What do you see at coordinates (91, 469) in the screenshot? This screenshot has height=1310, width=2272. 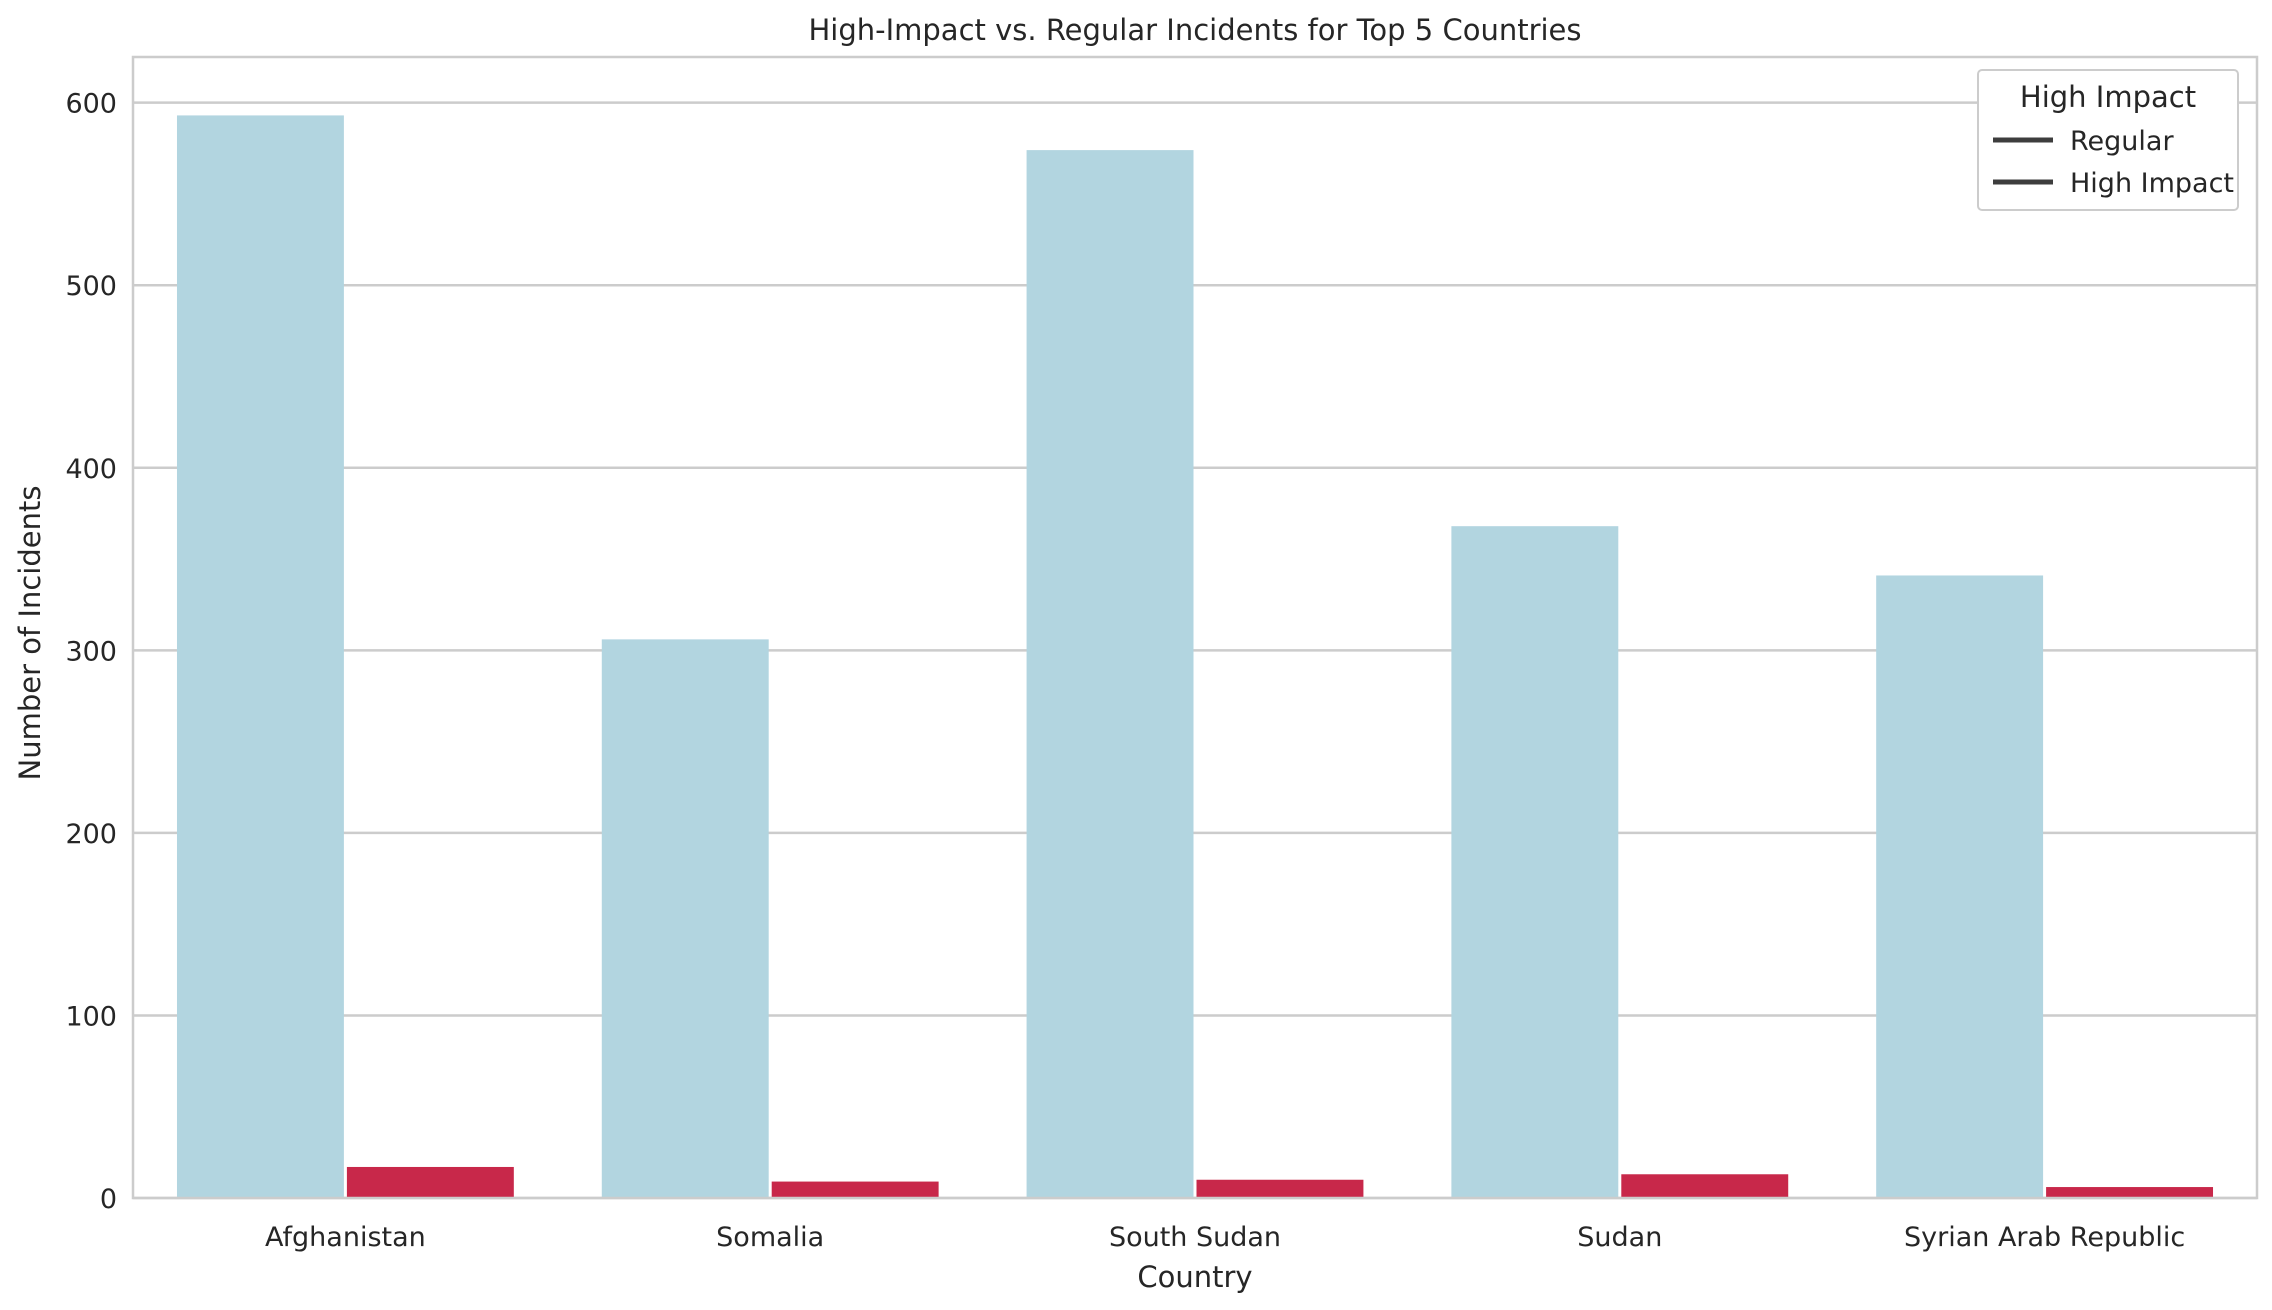 I see `y-tick-label: 400` at bounding box center [91, 469].